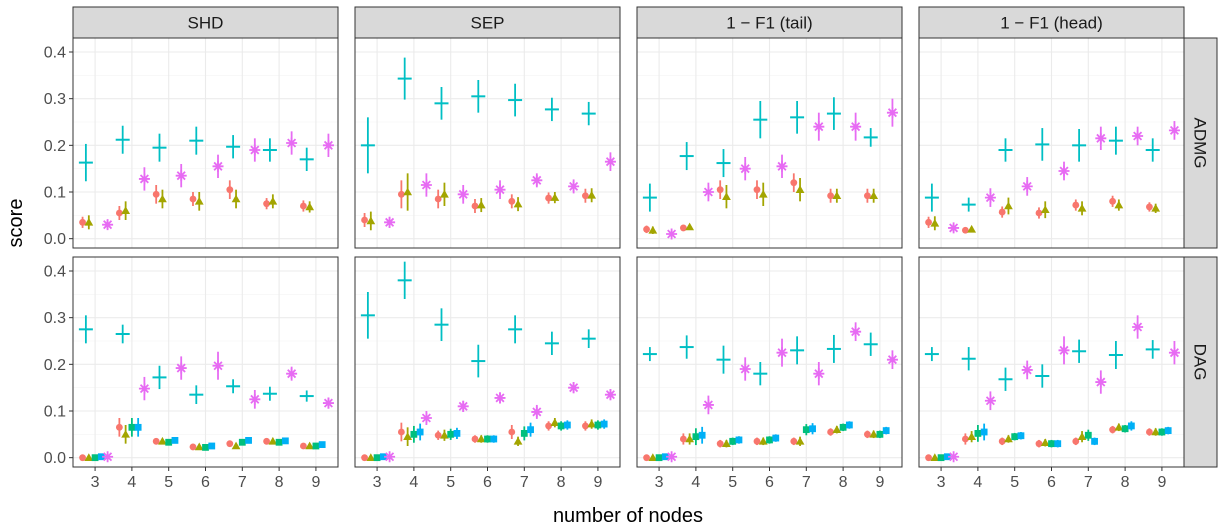 This screenshot has width=1225, height=529. What do you see at coordinates (55, 146) in the screenshot?
I see `y-tick-label: 0.2` at bounding box center [55, 146].